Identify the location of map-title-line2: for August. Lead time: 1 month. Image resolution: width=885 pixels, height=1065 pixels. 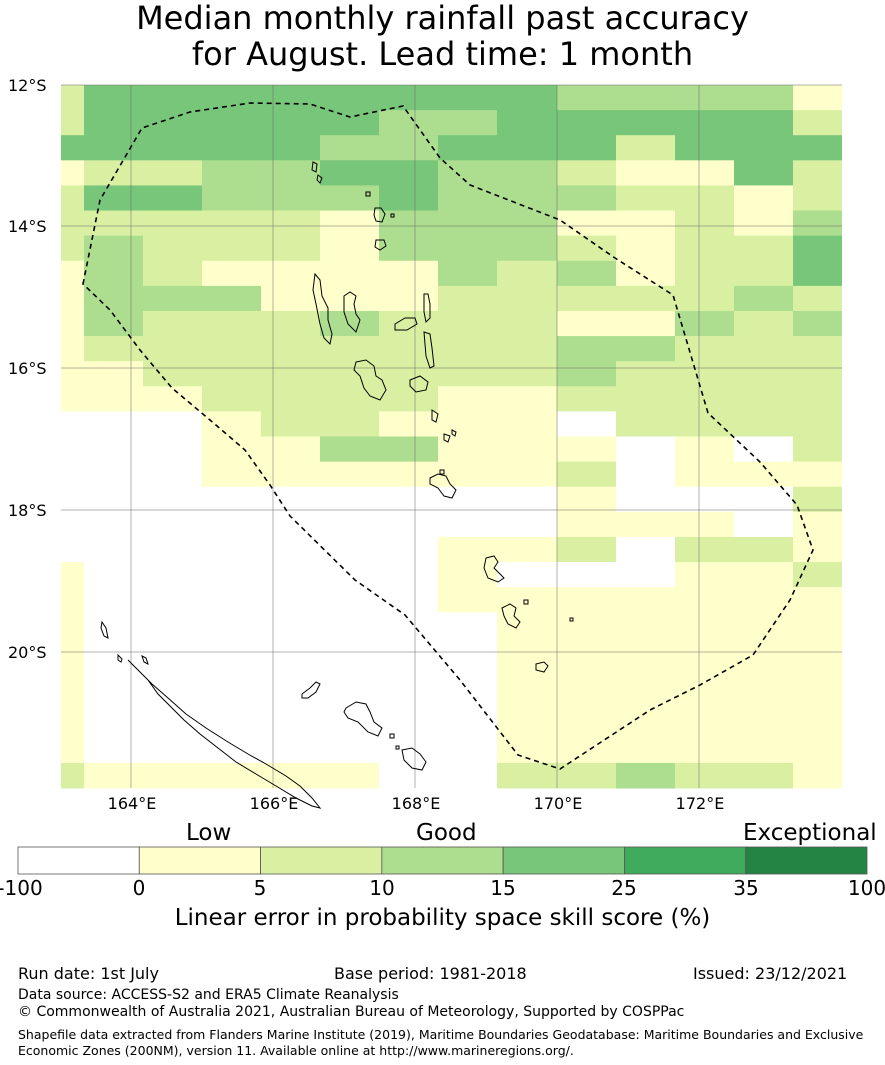
(442, 54).